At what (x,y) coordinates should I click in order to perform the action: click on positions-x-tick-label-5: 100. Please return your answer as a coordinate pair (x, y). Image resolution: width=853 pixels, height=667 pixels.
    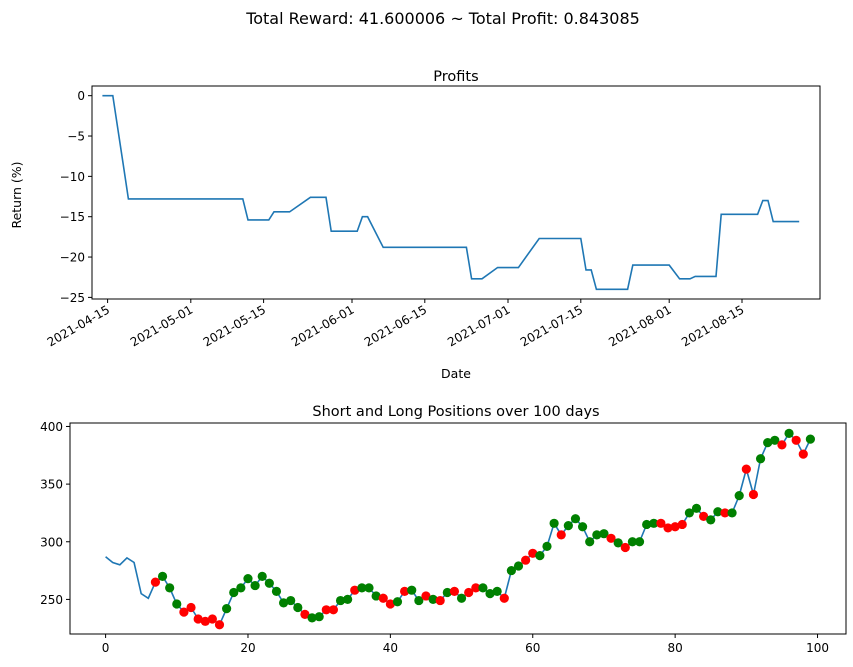
    Looking at the image, I should click on (817, 648).